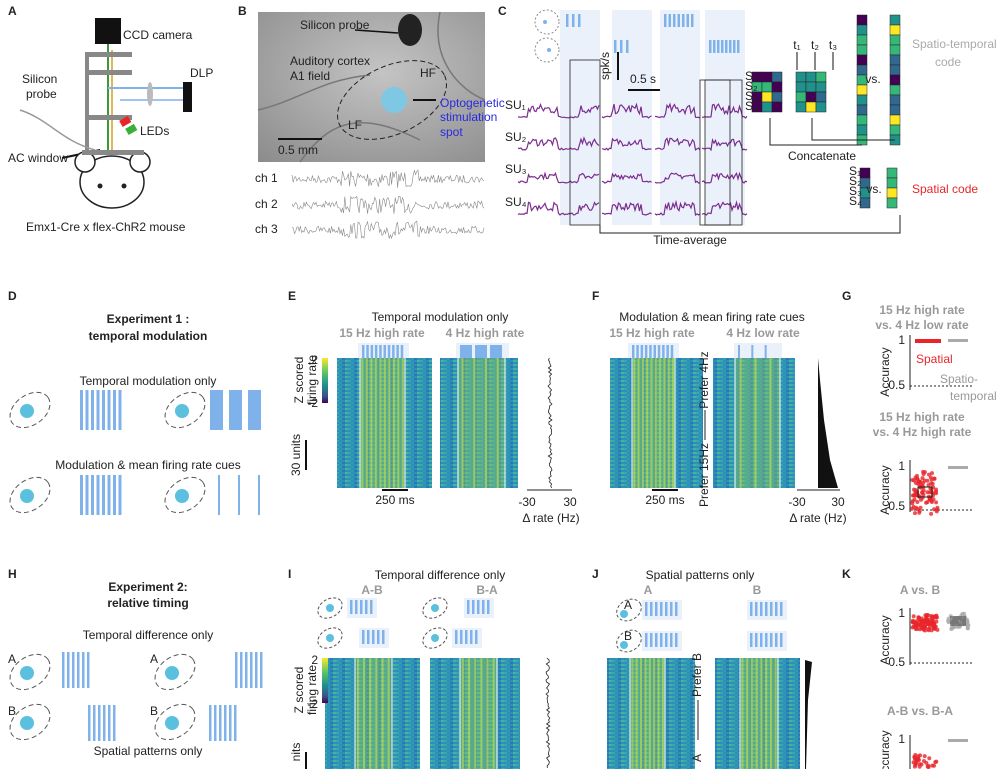 The width and height of the screenshot is (1000, 769). What do you see at coordinates (550, 518) in the screenshot?
I see `label: Δ rate (Hz)` at bounding box center [550, 518].